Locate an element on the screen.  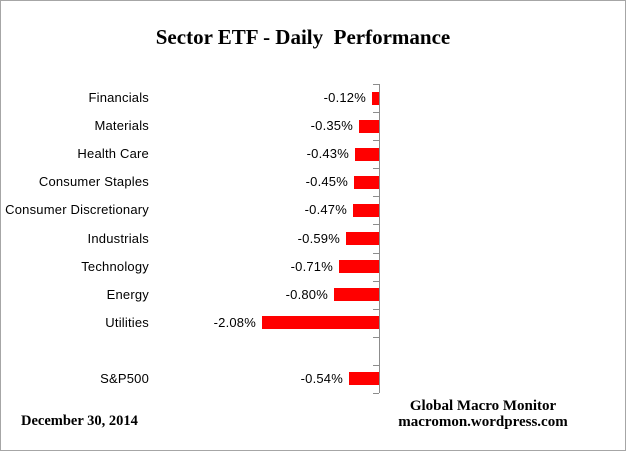
value-label-energy: -0.80% is located at coordinates (306, 294).